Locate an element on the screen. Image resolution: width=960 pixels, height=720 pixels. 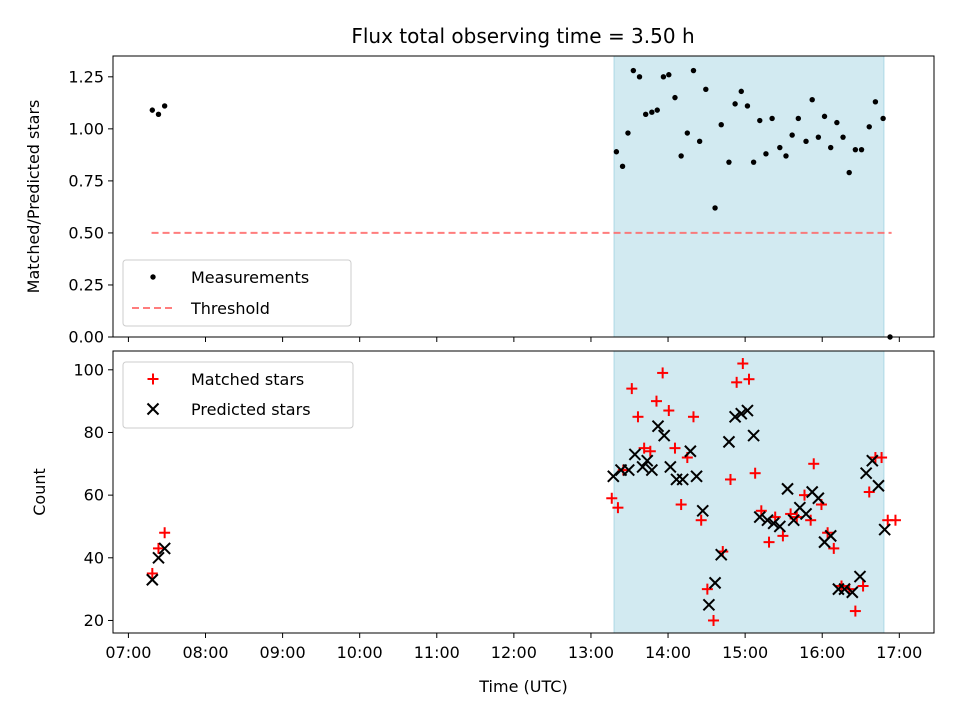
top-ytick-label: 0.75 is located at coordinates (86, 180).